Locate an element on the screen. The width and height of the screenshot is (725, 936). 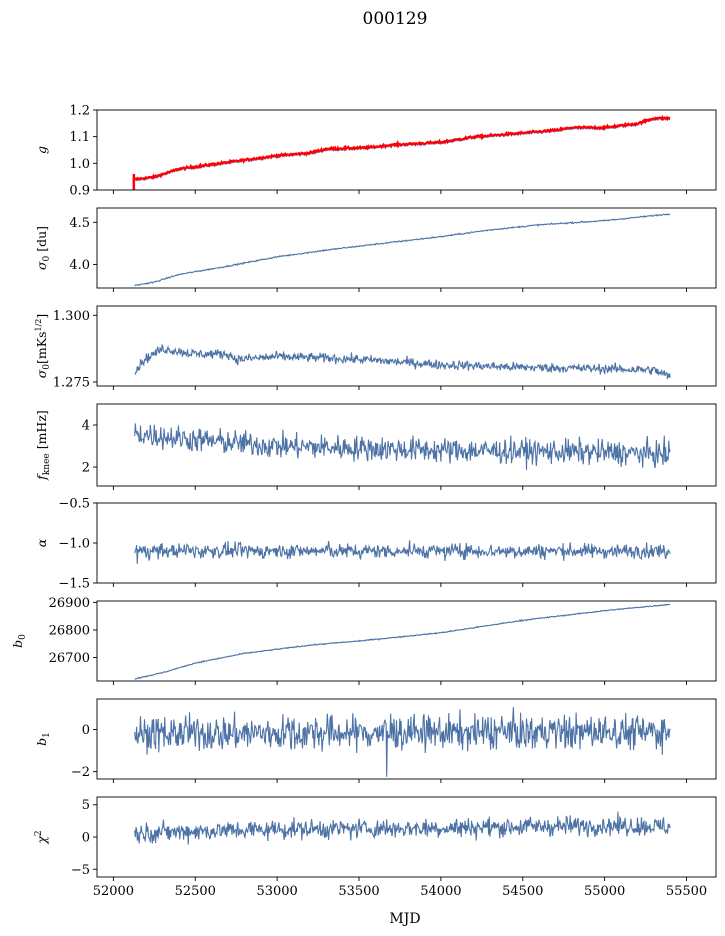
y-tick-label: 1.2 is located at coordinates (79, 111).